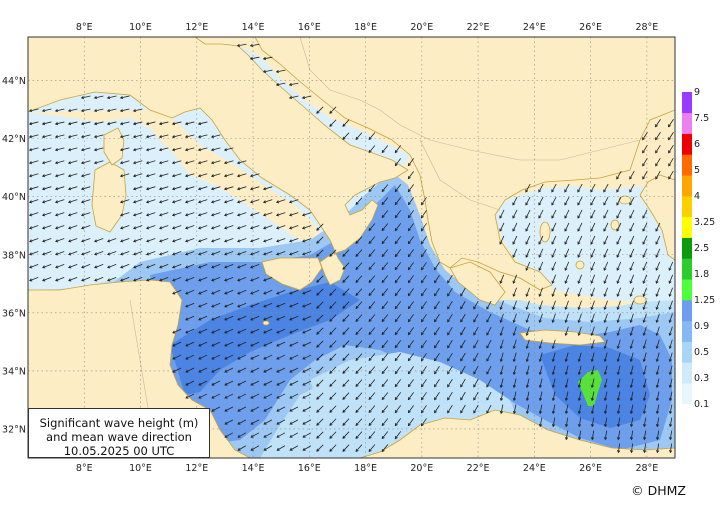 This screenshot has width=720, height=509. What do you see at coordinates (697, 196) in the screenshot?
I see `colorbar-label: 4` at bounding box center [697, 196].